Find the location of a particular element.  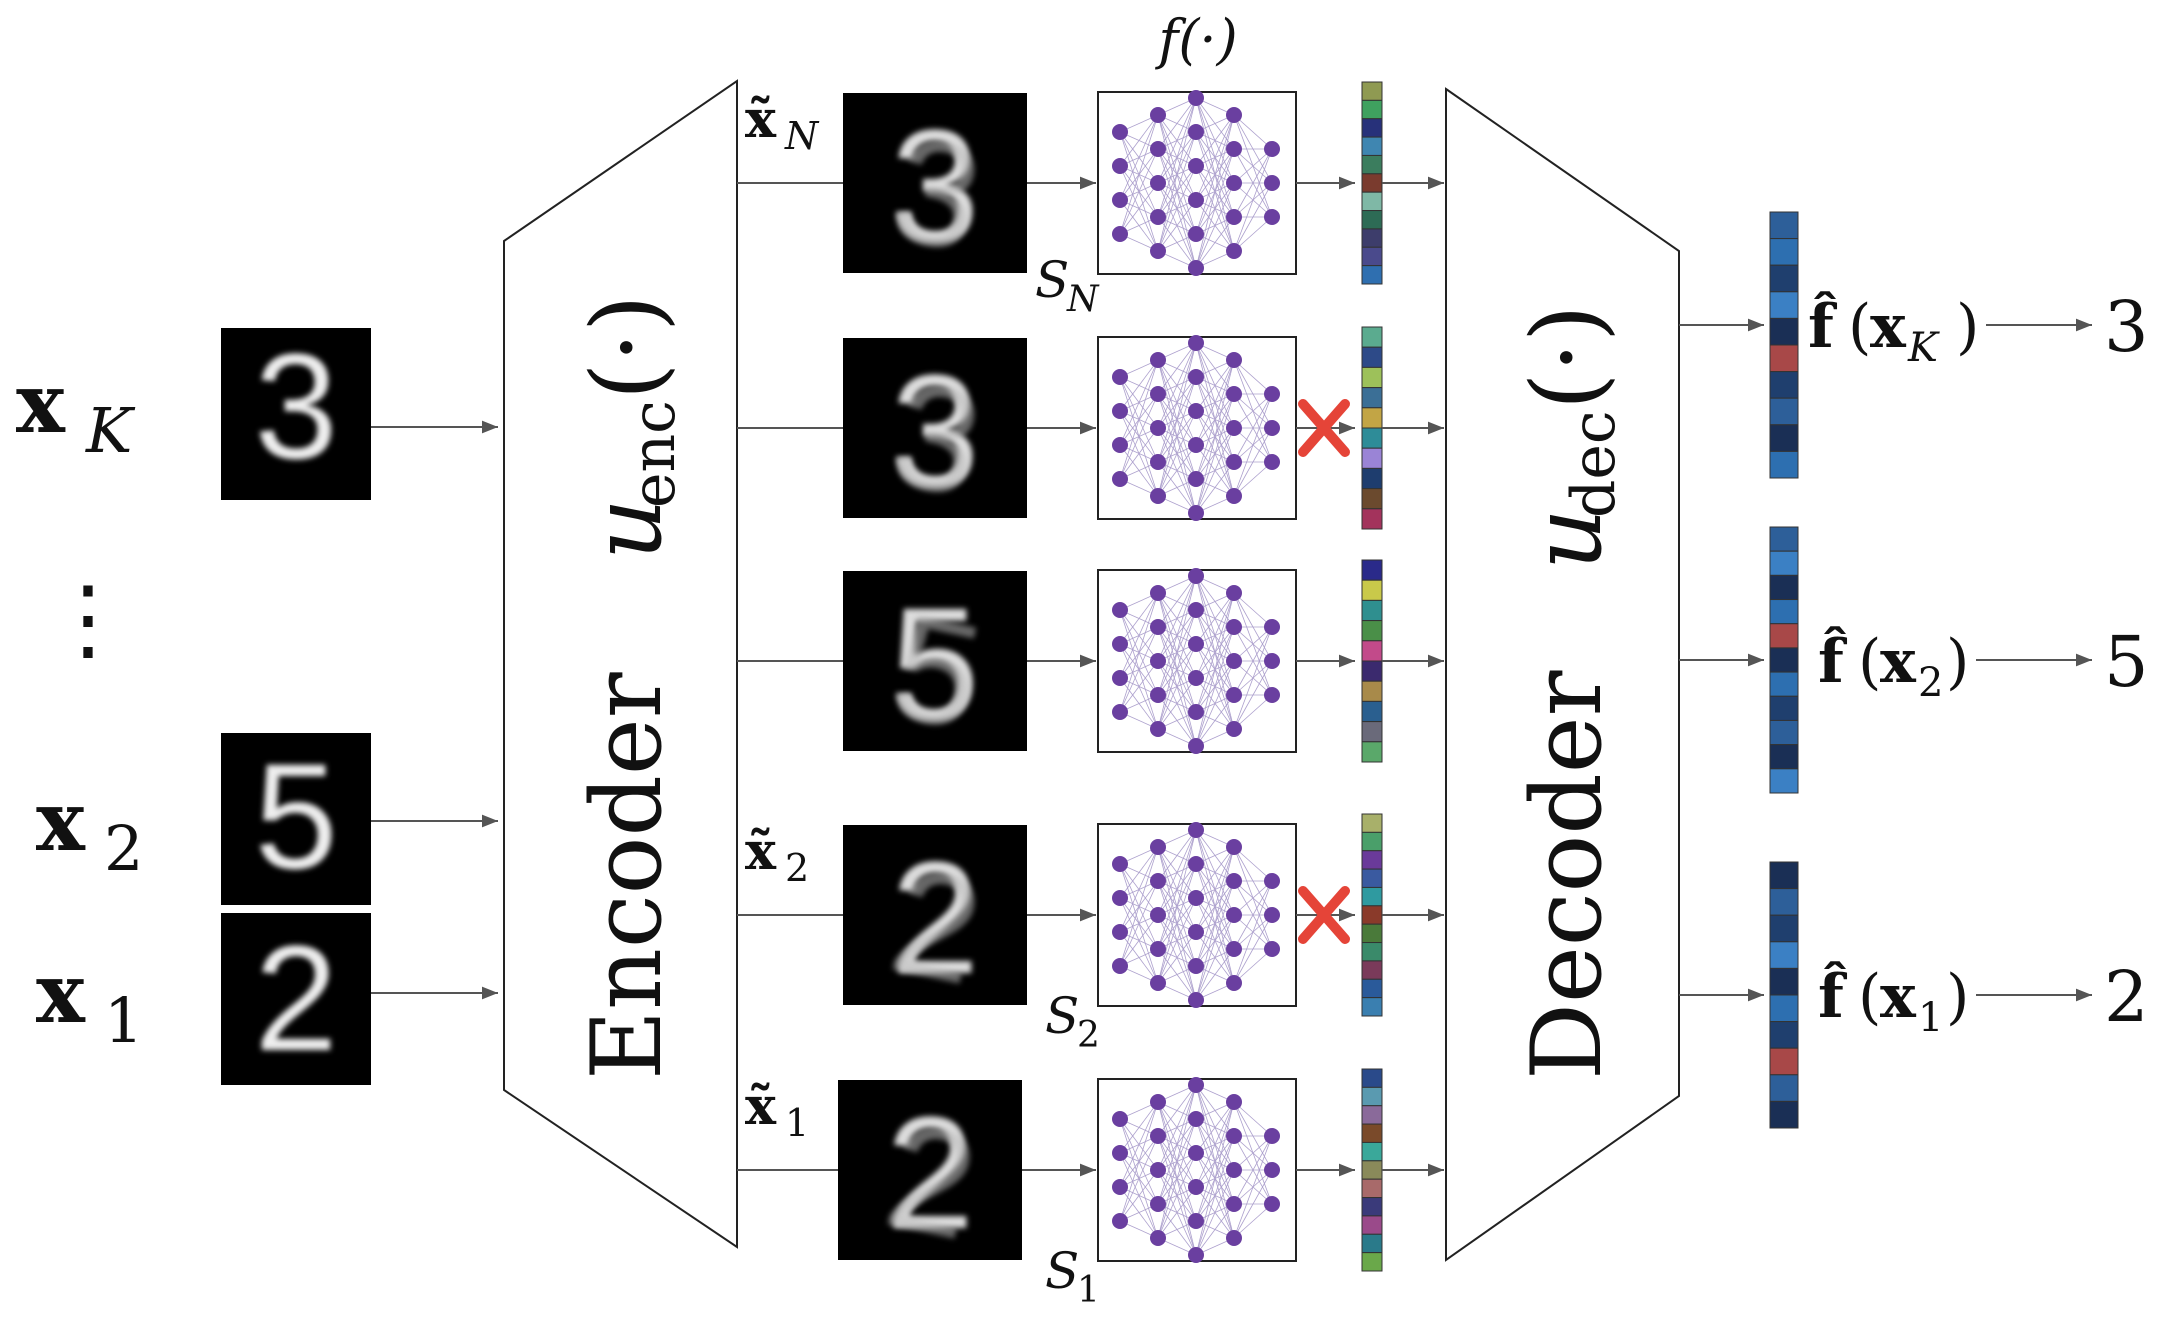

decoder-label: Decoder is located at coordinates (1567, 875).